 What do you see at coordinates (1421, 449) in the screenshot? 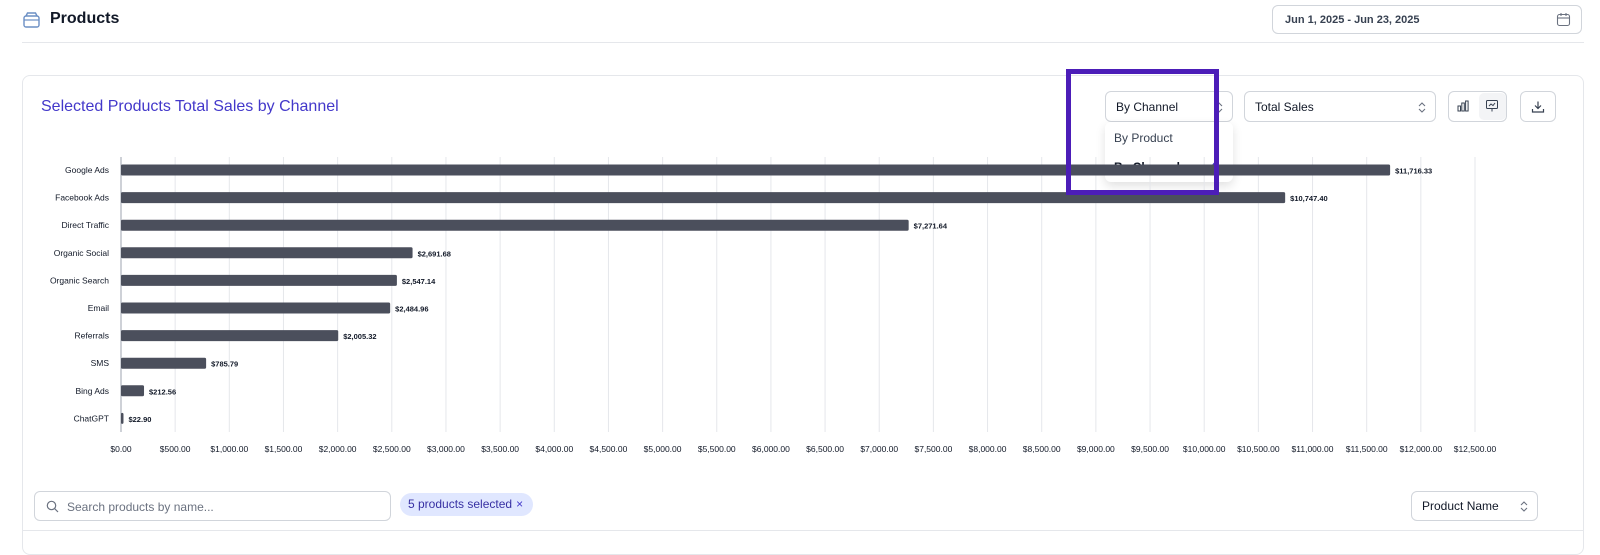
I see `x-tick-label: $12,000.00` at bounding box center [1421, 449].